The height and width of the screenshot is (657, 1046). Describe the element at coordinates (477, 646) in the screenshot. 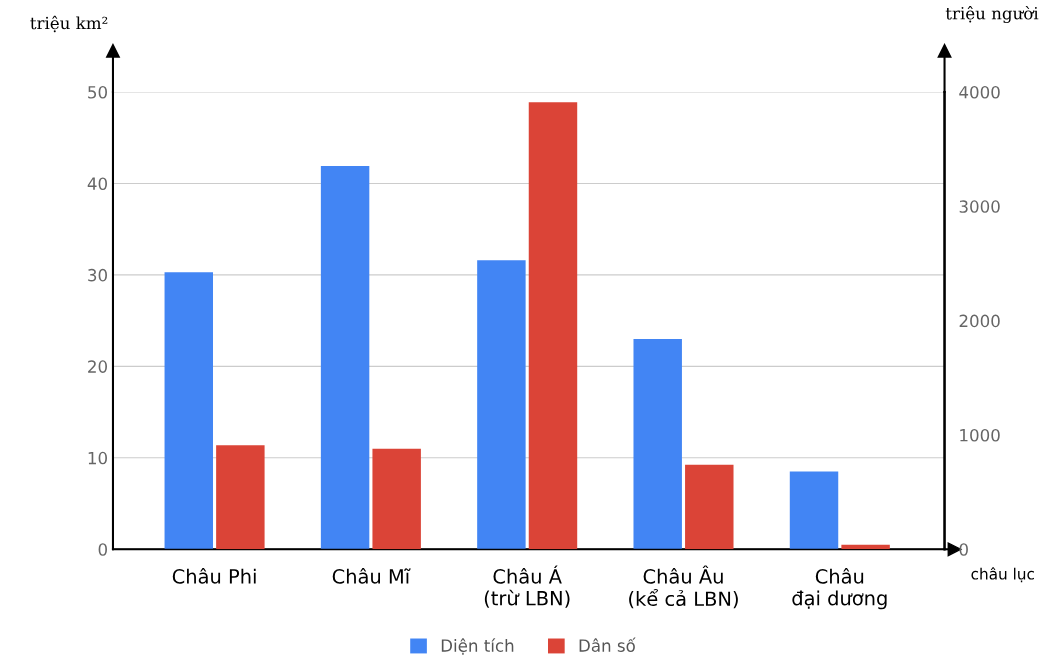

I see `legend-label: Diện tích` at that location.